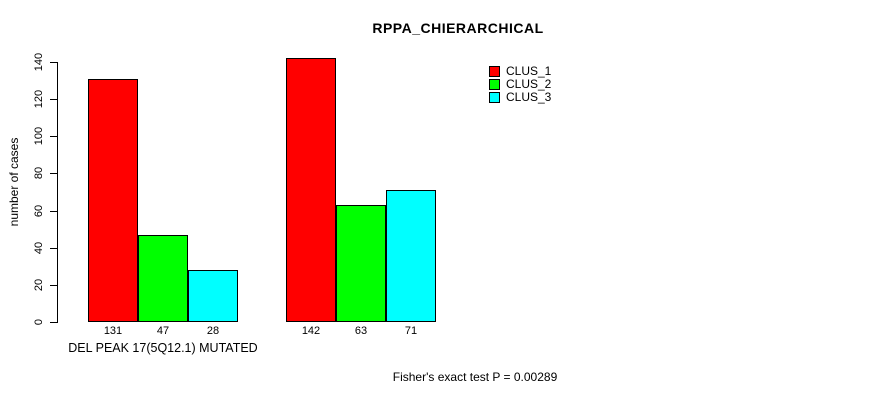 Image resolution: width=890 pixels, height=400 pixels. What do you see at coordinates (14, 182) in the screenshot?
I see `y-axis-label: number of cases` at bounding box center [14, 182].